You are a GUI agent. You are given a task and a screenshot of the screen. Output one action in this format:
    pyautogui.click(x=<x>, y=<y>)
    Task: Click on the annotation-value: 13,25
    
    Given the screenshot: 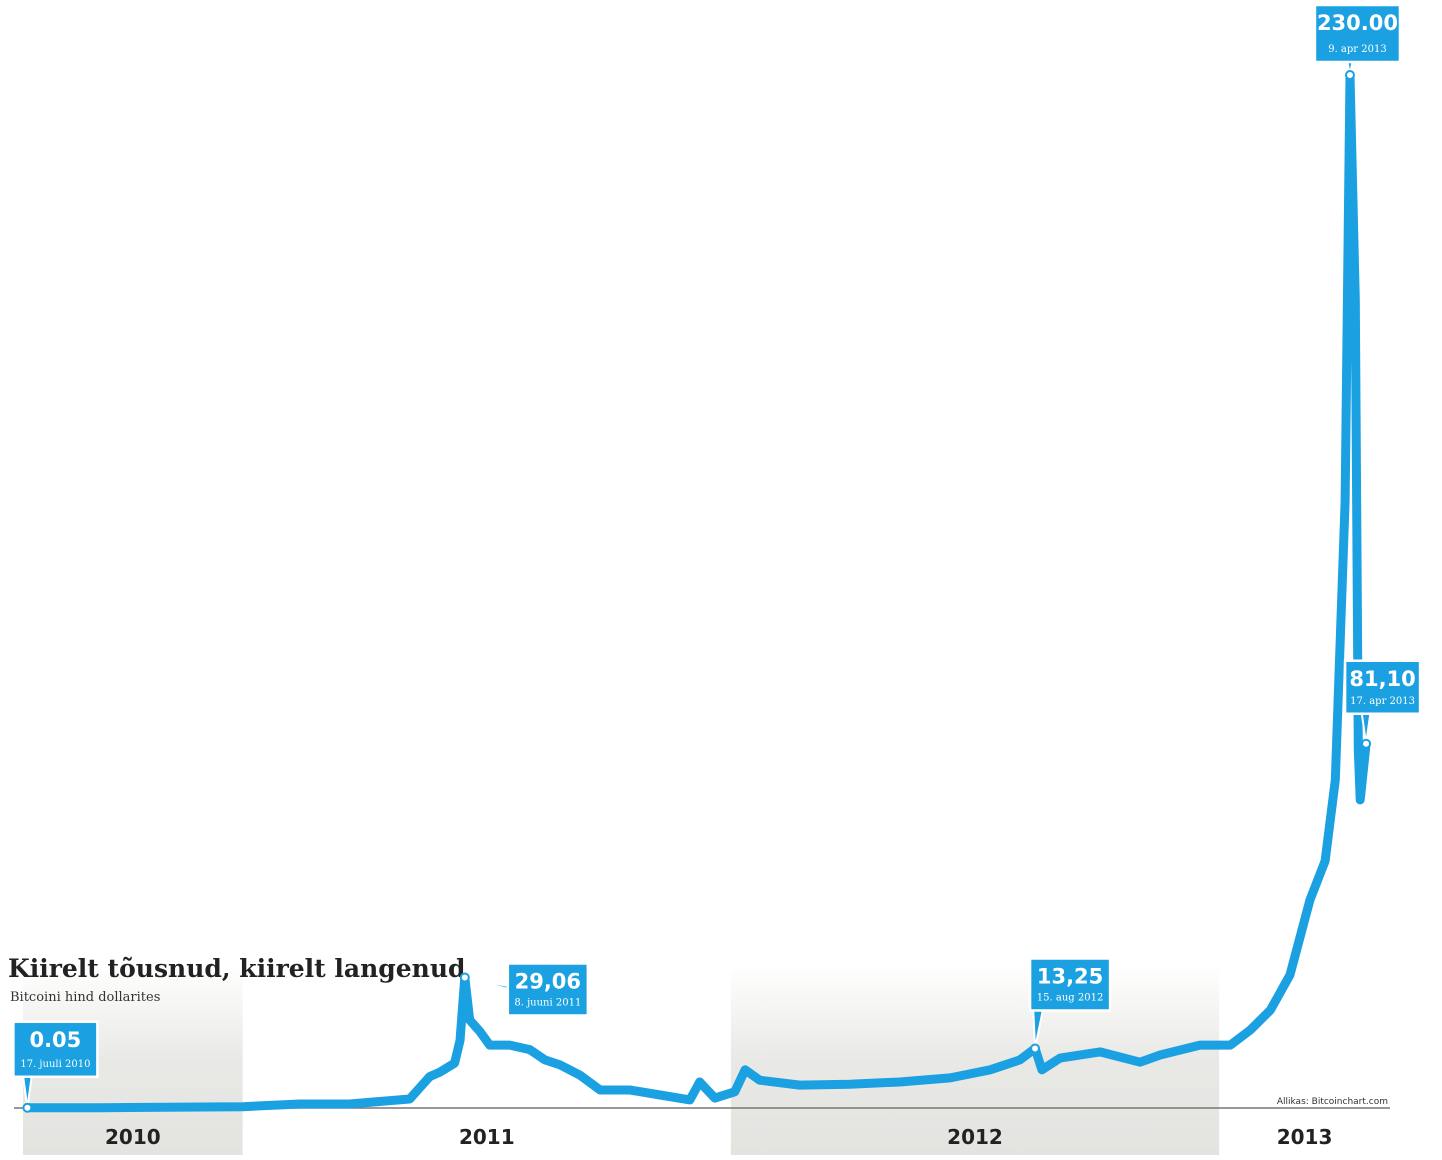 What is the action you would take?
    pyautogui.click(x=1070, y=976)
    